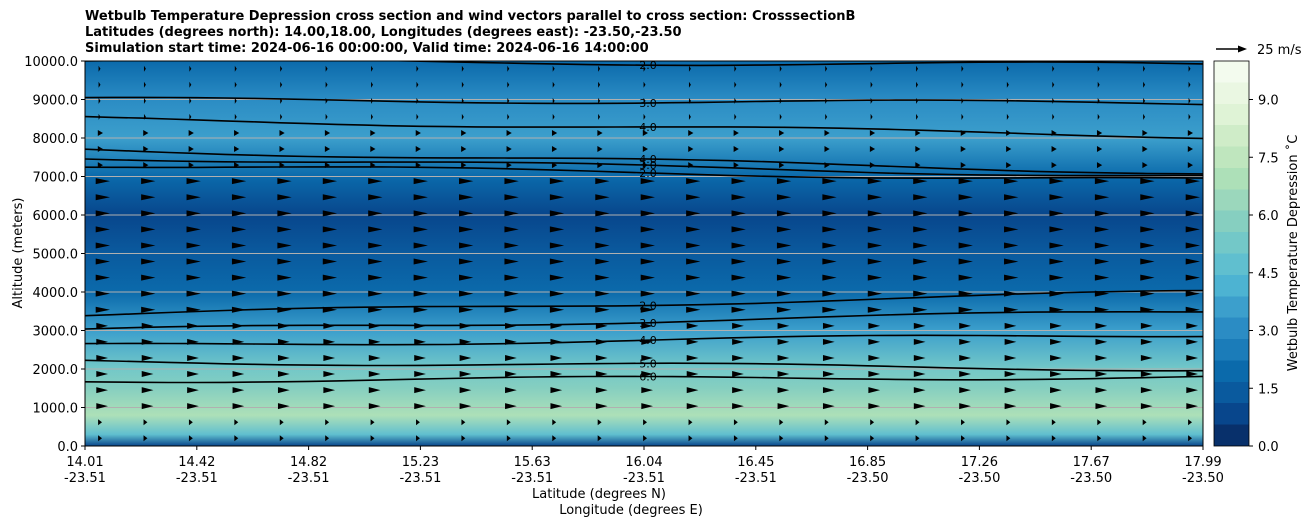 The height and width of the screenshot is (526, 1312). I want to click on colorbar-tick-label: 7.5, so click(1268, 158).